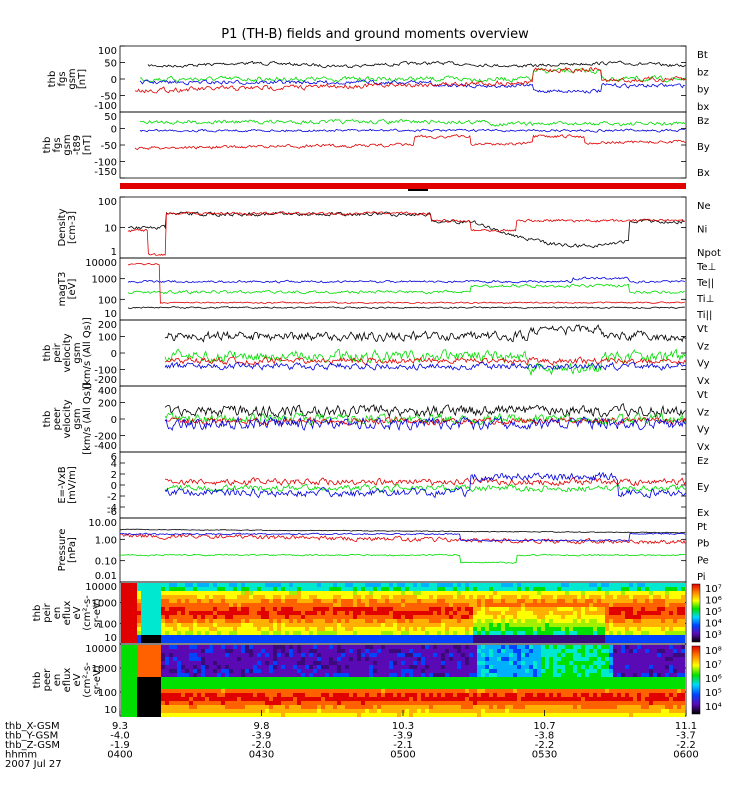  Describe the element at coordinates (418, 190) in the screenshot. I see `mode-bar-marker` at that location.